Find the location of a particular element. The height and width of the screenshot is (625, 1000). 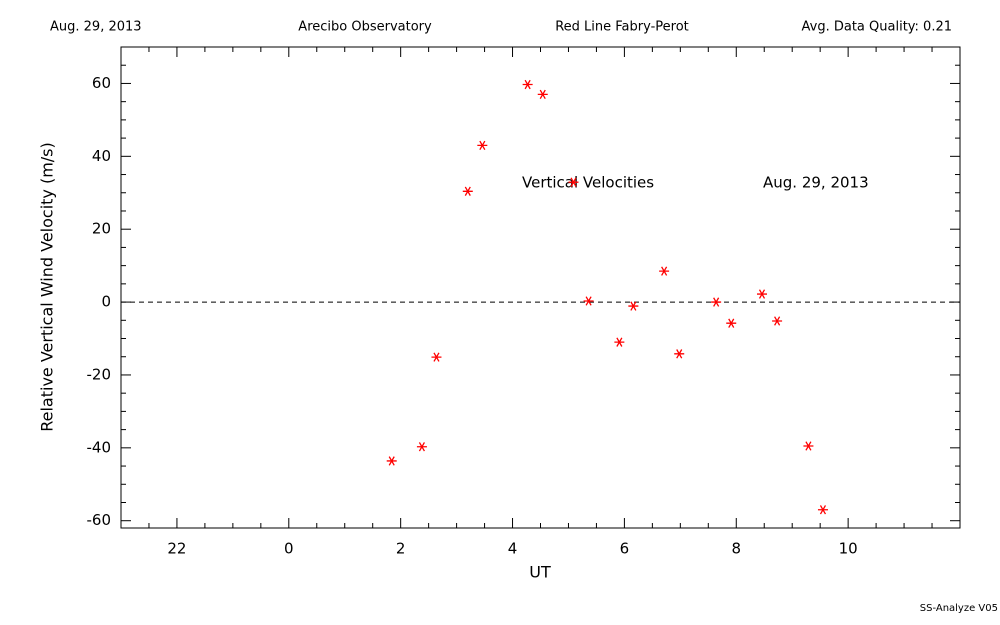

x-axis-label: UT is located at coordinates (540, 572).